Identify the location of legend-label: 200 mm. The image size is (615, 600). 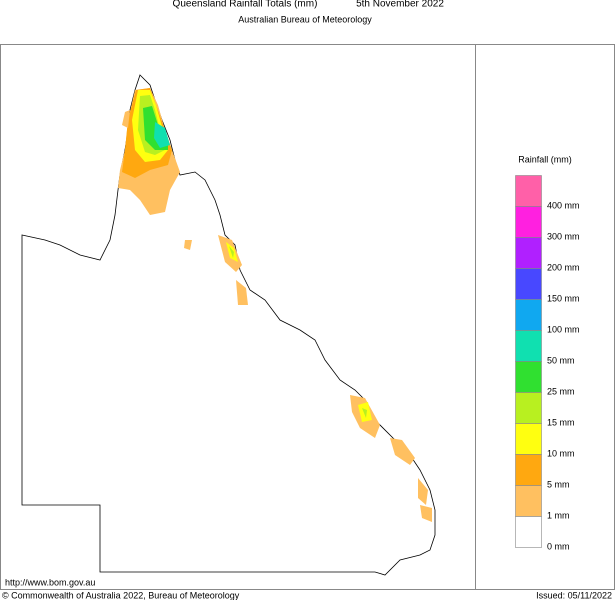
(563, 267).